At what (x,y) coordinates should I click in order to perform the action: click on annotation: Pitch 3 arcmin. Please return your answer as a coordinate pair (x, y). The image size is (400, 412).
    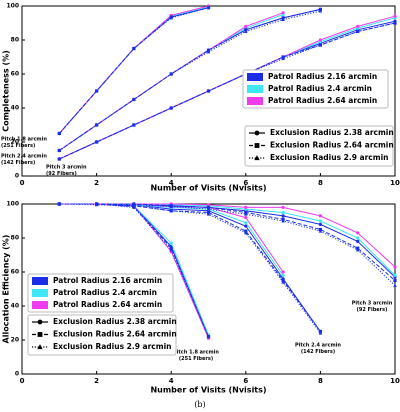
    Looking at the image, I should click on (66, 168).